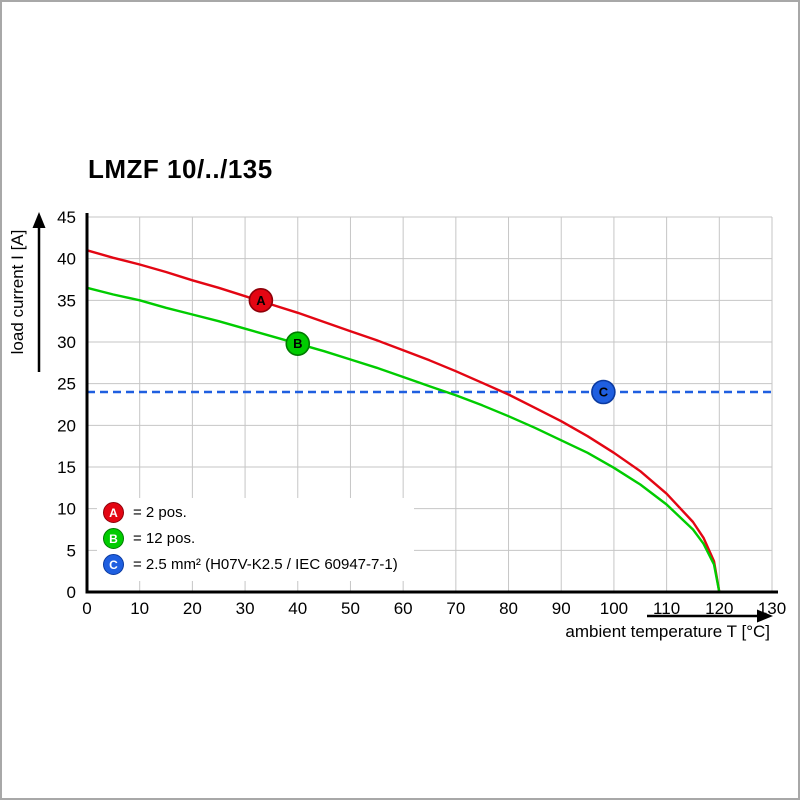 This screenshot has height=800, width=800. Describe the element at coordinates (666, 608) in the screenshot. I see `x-tick-label: 110` at that location.